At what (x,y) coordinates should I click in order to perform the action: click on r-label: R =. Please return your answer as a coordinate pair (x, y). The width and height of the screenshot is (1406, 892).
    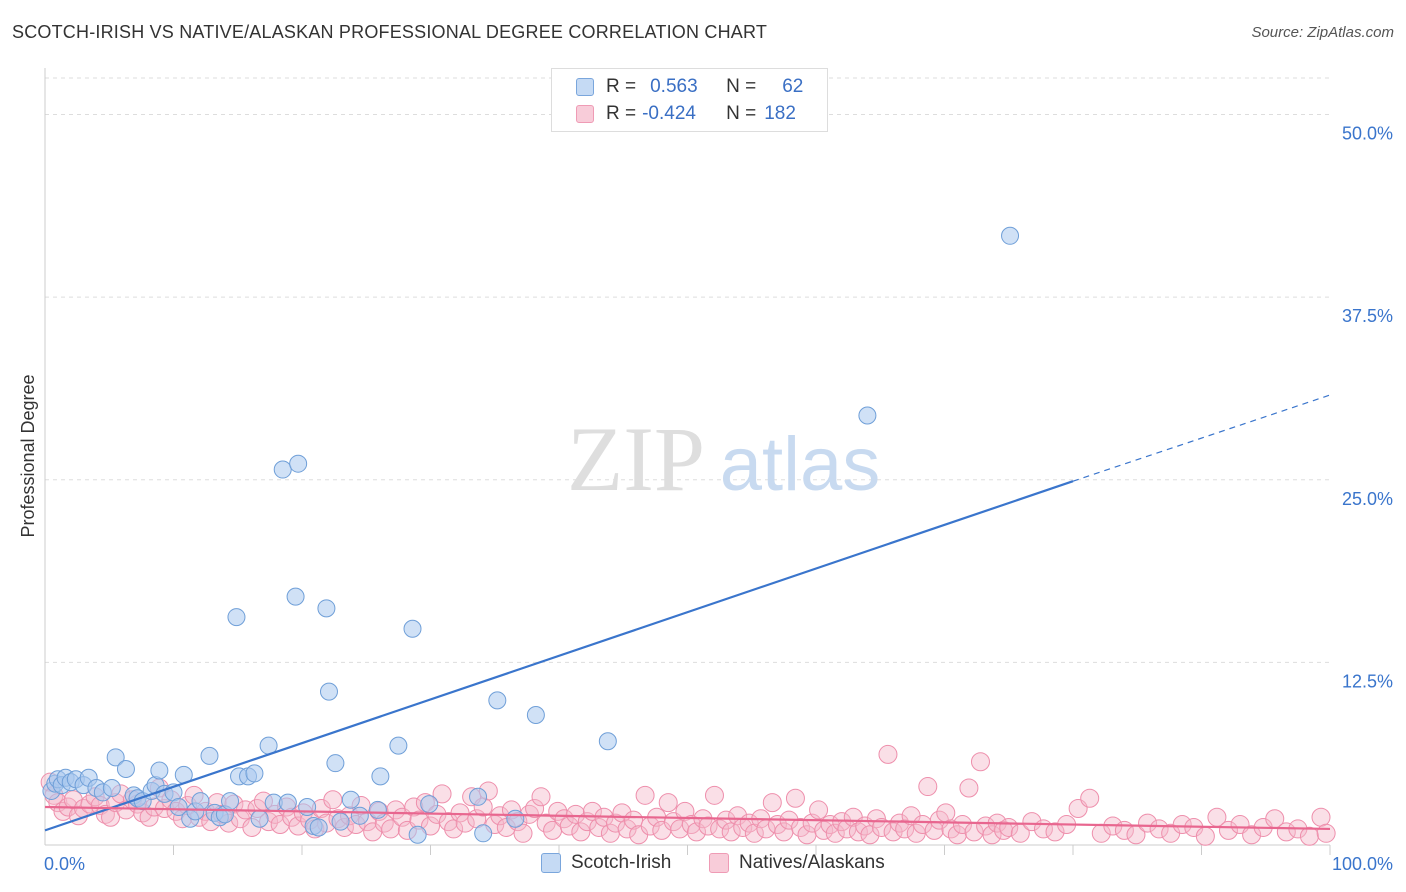
    Looking at the image, I should click on (621, 113).